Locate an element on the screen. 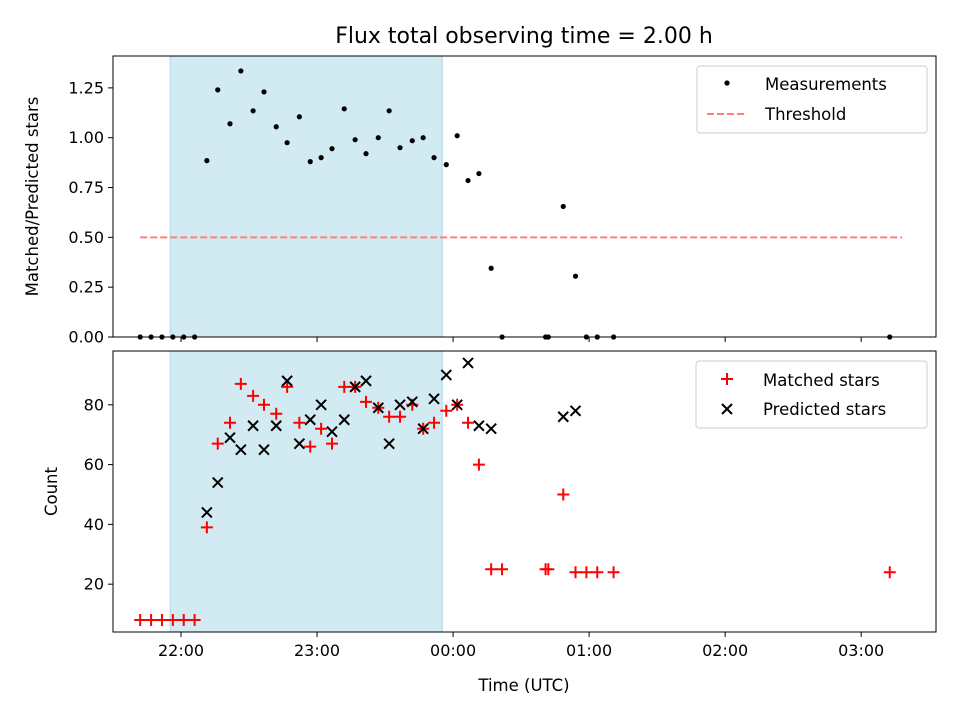 The height and width of the screenshot is (720, 960). y-tick-label: 40 is located at coordinates (94, 524).